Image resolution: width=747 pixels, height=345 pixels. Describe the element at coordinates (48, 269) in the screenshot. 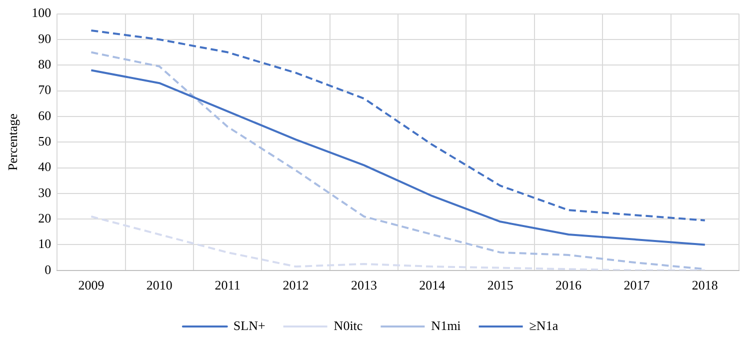

I see `y-tick-label: 0` at that location.